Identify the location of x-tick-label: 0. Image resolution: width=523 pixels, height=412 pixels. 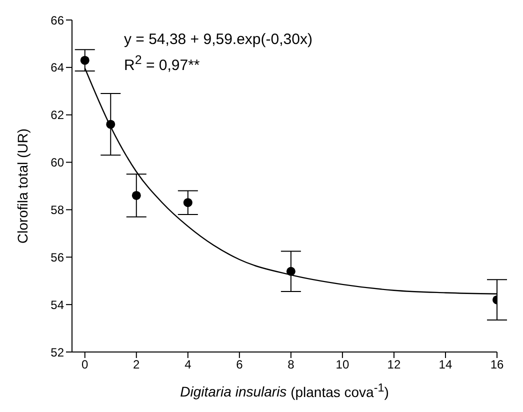
(85, 365).